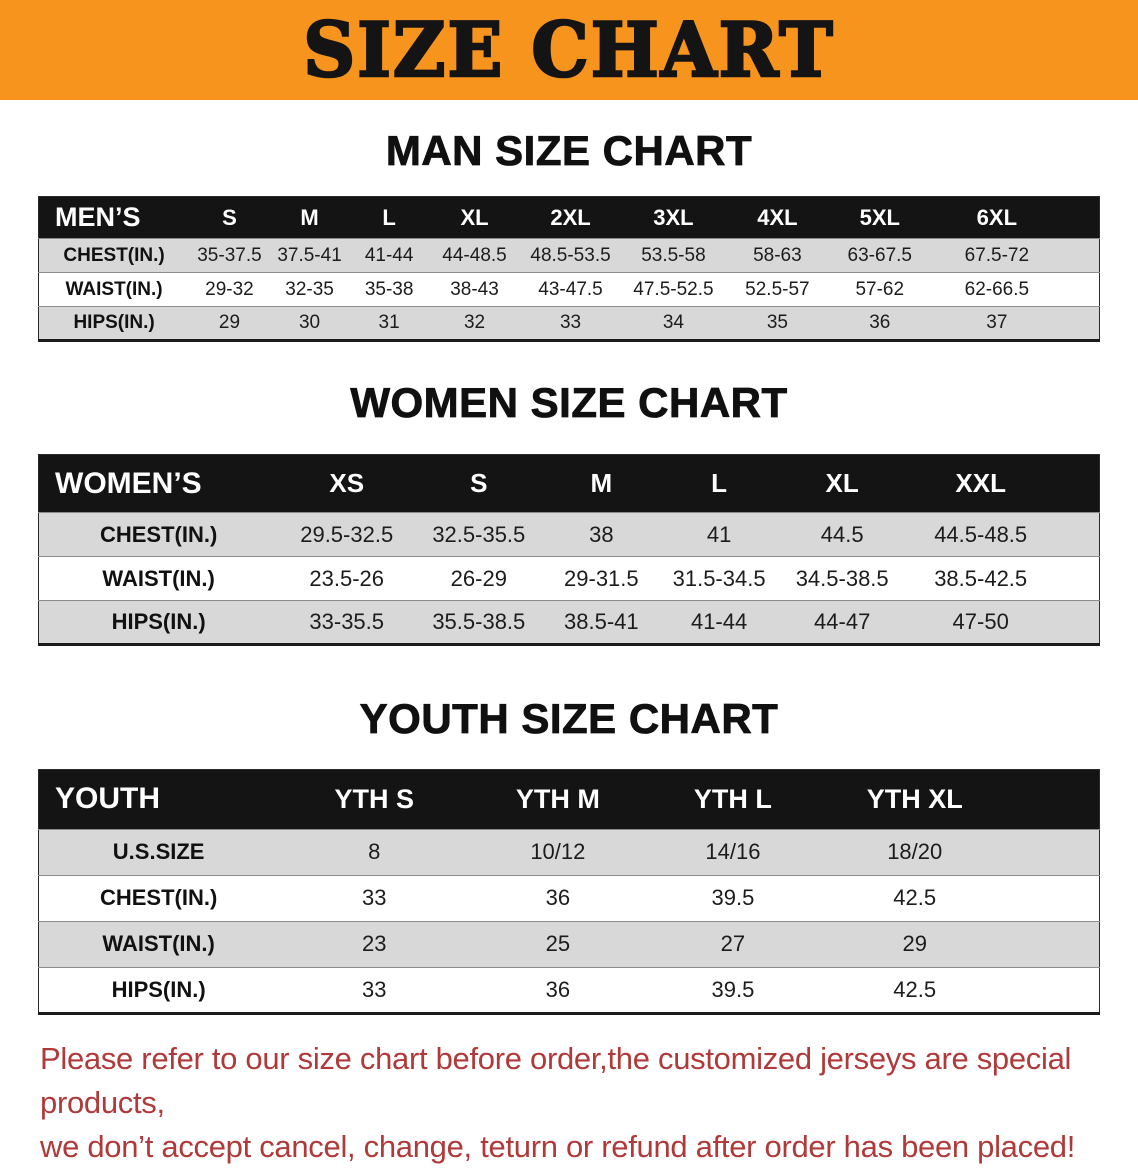 This screenshot has height=1169, width=1138. What do you see at coordinates (1015, 217) in the screenshot?
I see `size-column-header: 6XL` at bounding box center [1015, 217].